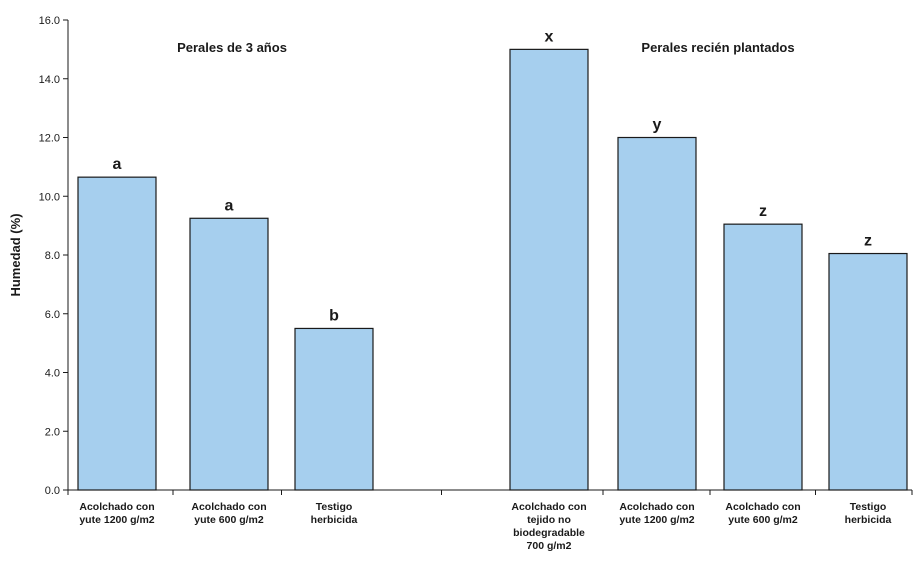 The image size is (915, 563). What do you see at coordinates (52, 491) in the screenshot?
I see `y-tick-label: 0.0` at bounding box center [52, 491].